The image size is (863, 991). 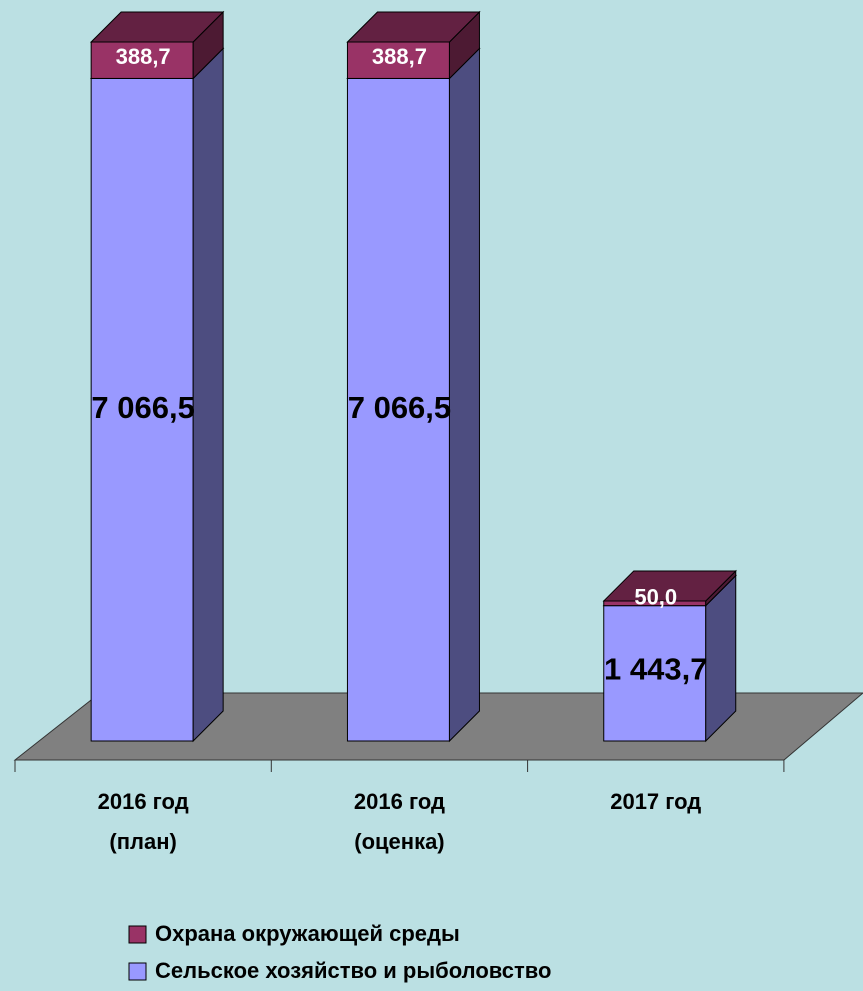 I want to click on x-tick-label: (план), so click(x=142, y=841).